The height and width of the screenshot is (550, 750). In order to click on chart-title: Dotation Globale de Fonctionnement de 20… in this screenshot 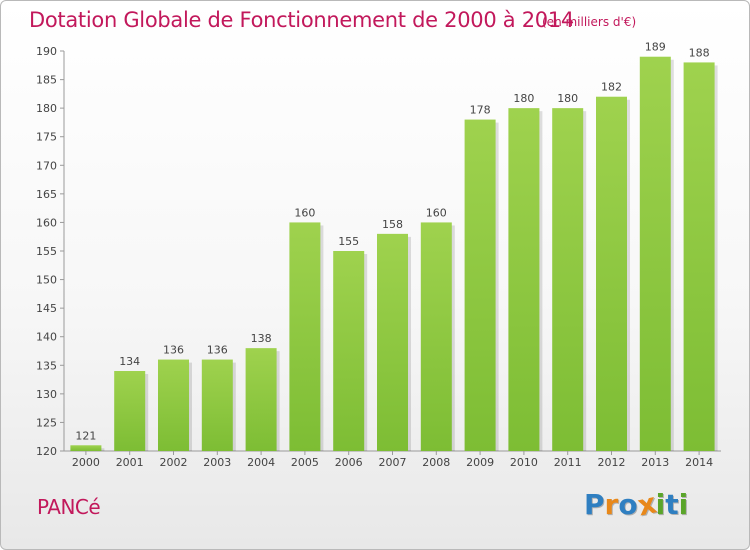, I will do `click(301, 20)`.